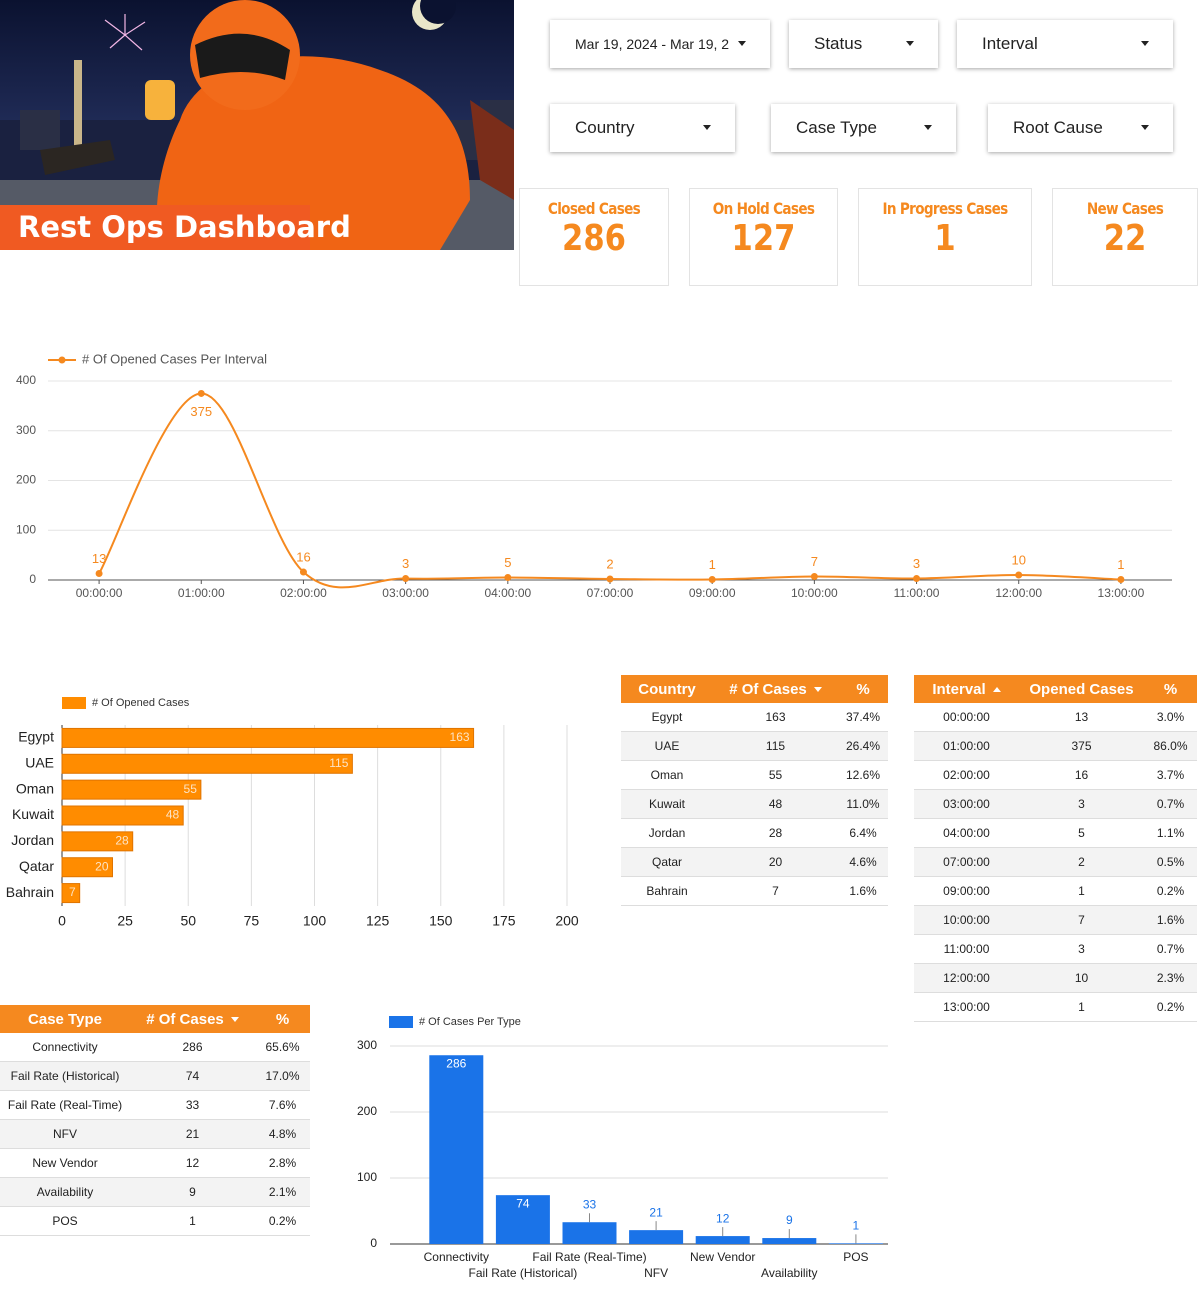 The width and height of the screenshot is (1200, 1294). I want to click on column-header: Interval, so click(966, 689).